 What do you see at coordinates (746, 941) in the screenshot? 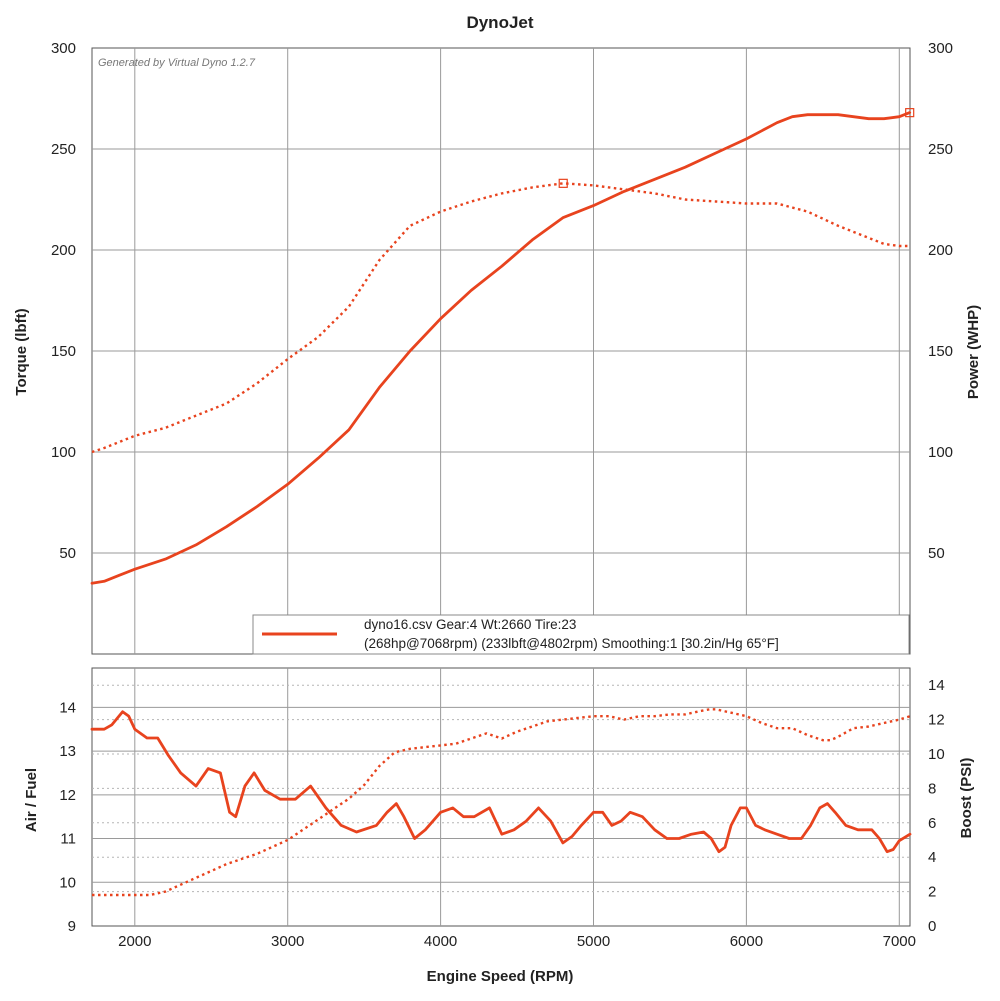
I see `x-tick-label: 6000` at bounding box center [746, 941].